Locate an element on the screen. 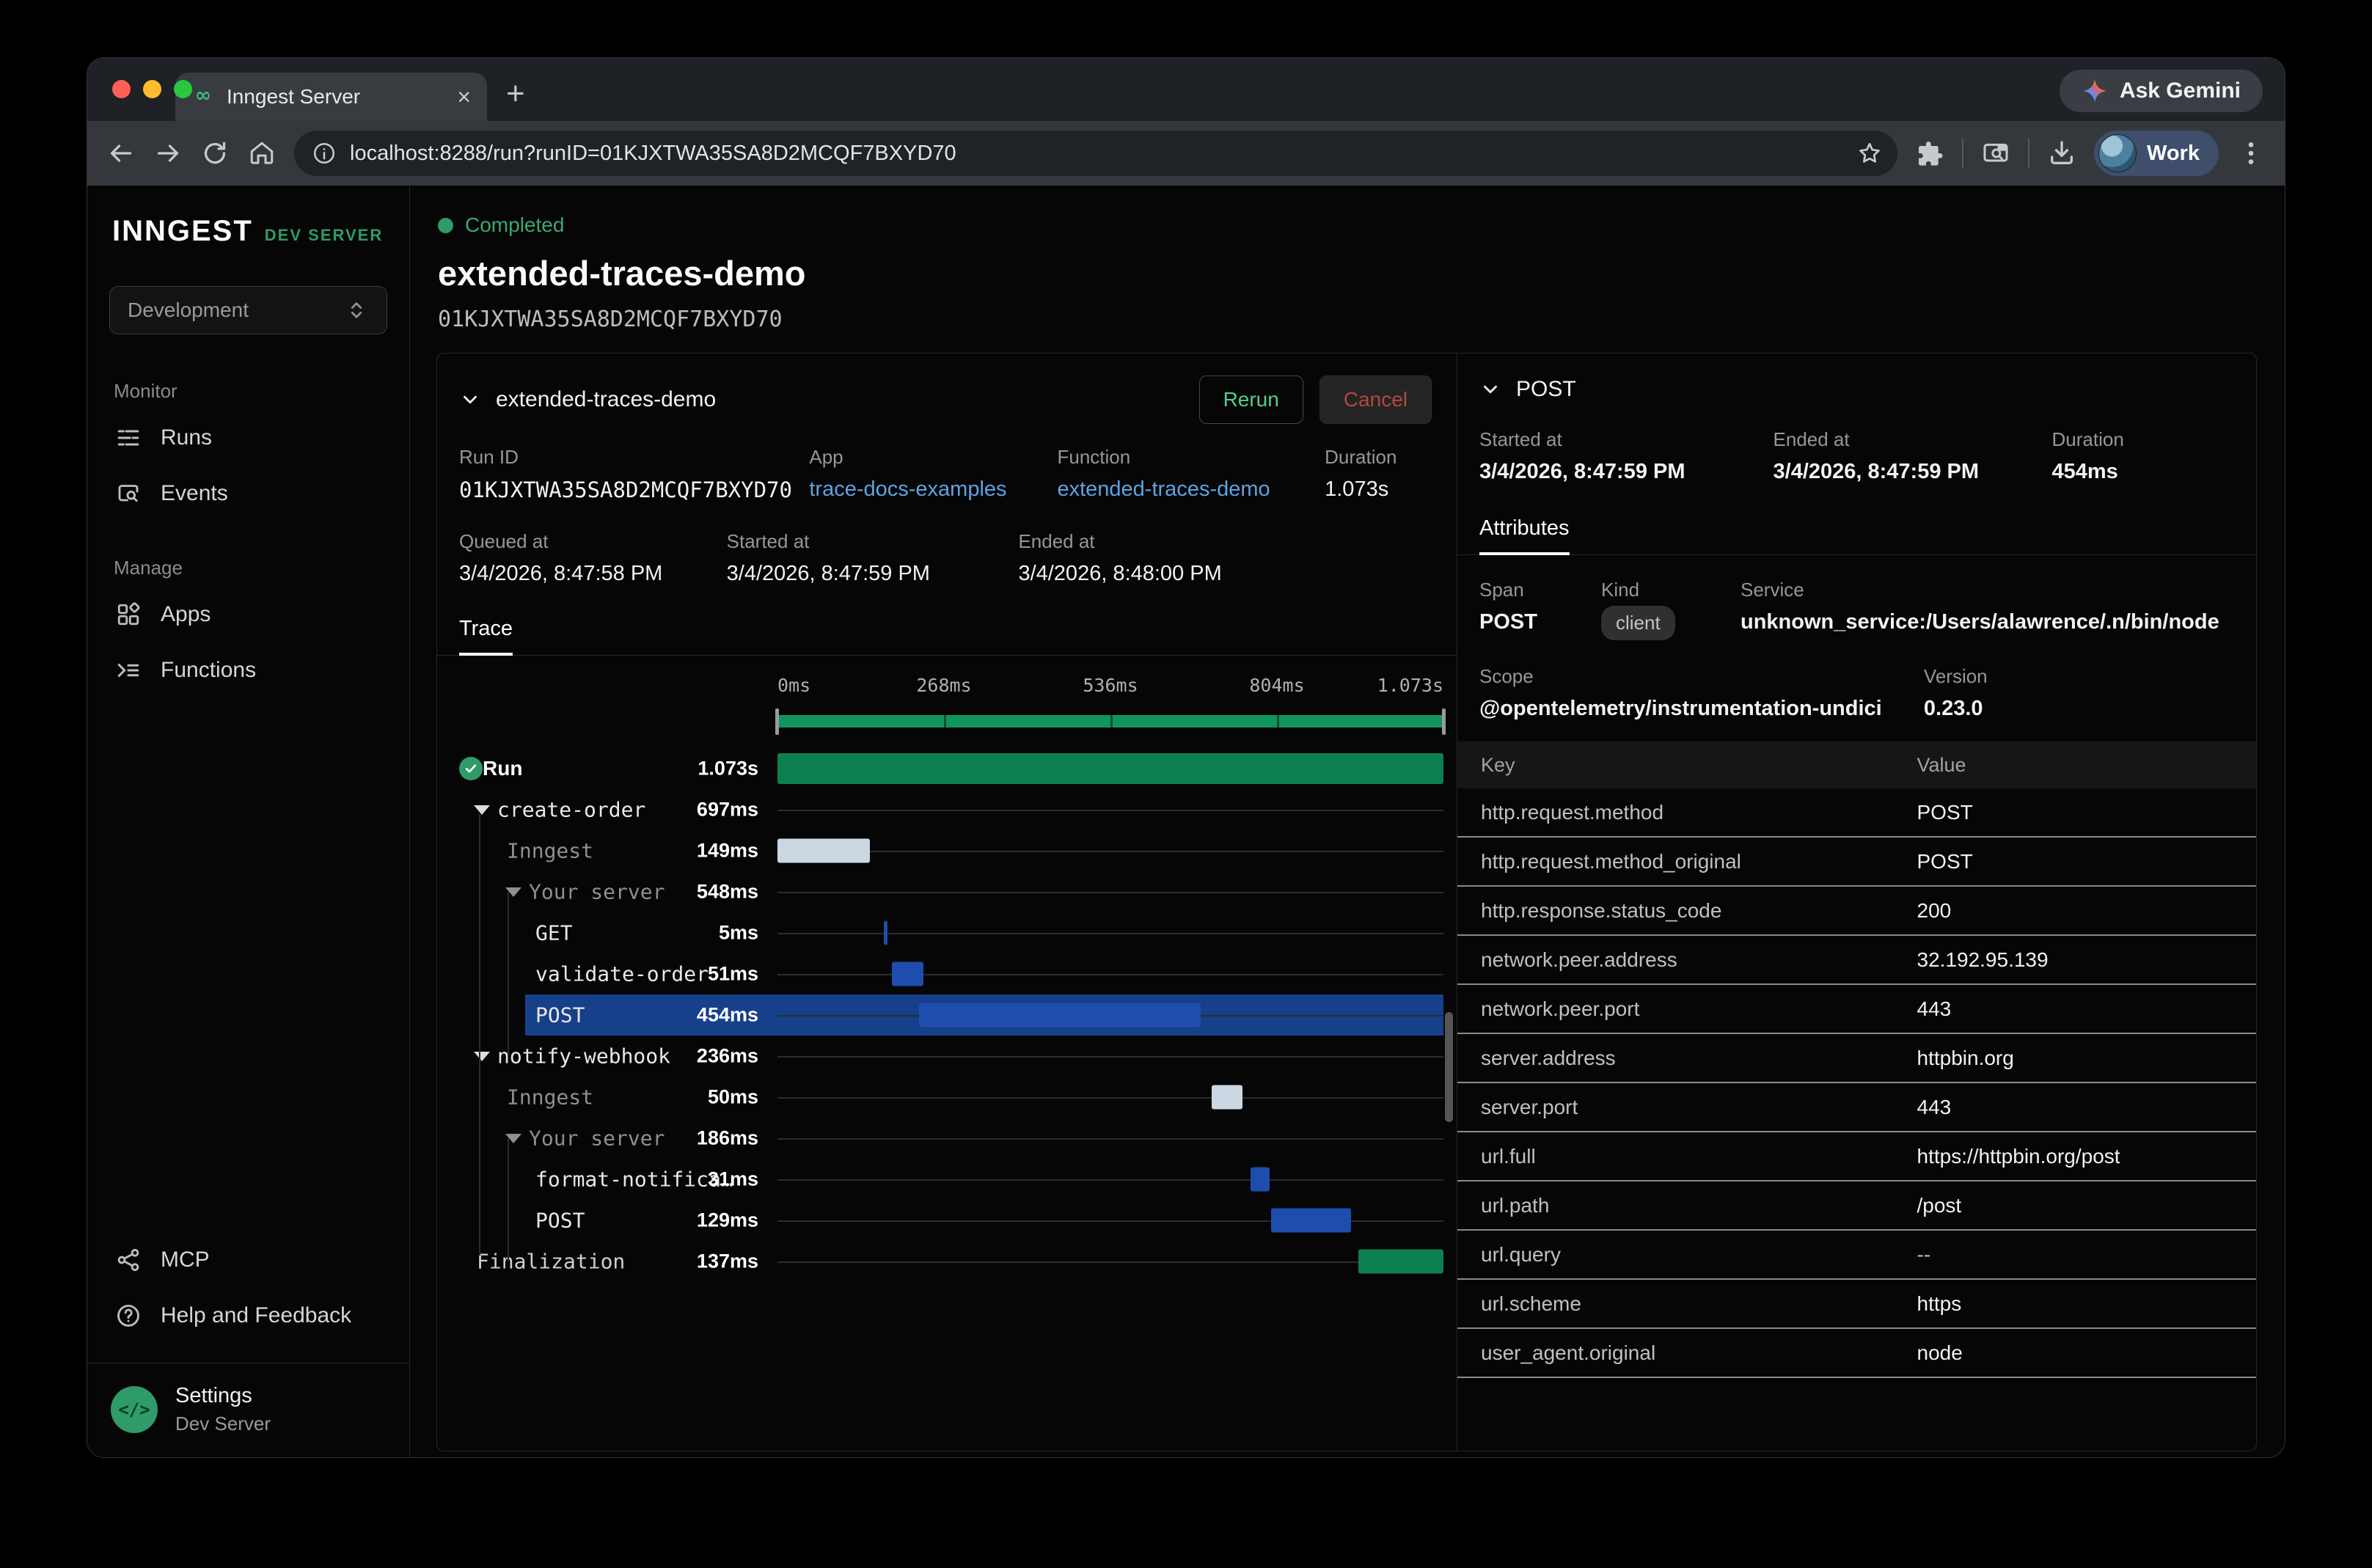 The image size is (2372, 1568). home-icon is located at coordinates (262, 153).